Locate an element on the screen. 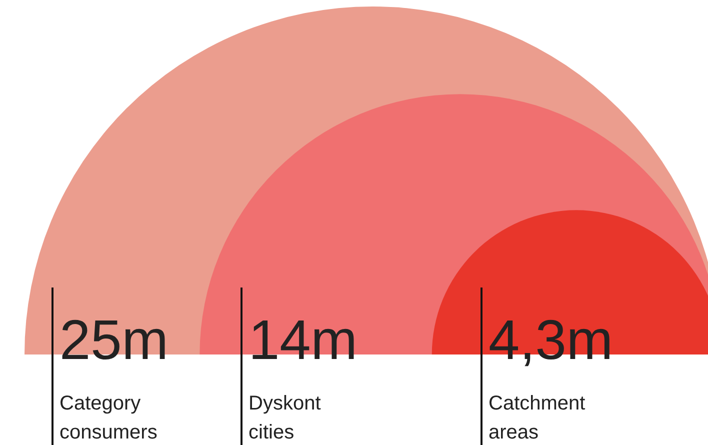  category-label: Catchment areas is located at coordinates (537, 418).